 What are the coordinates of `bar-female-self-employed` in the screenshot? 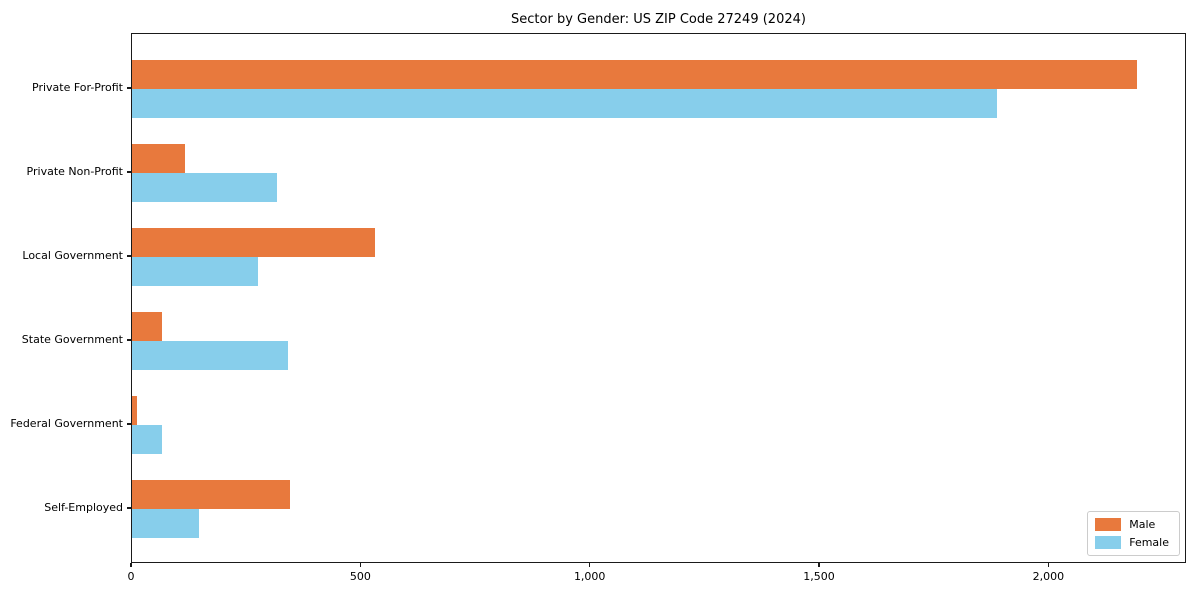 It's located at (165, 523).